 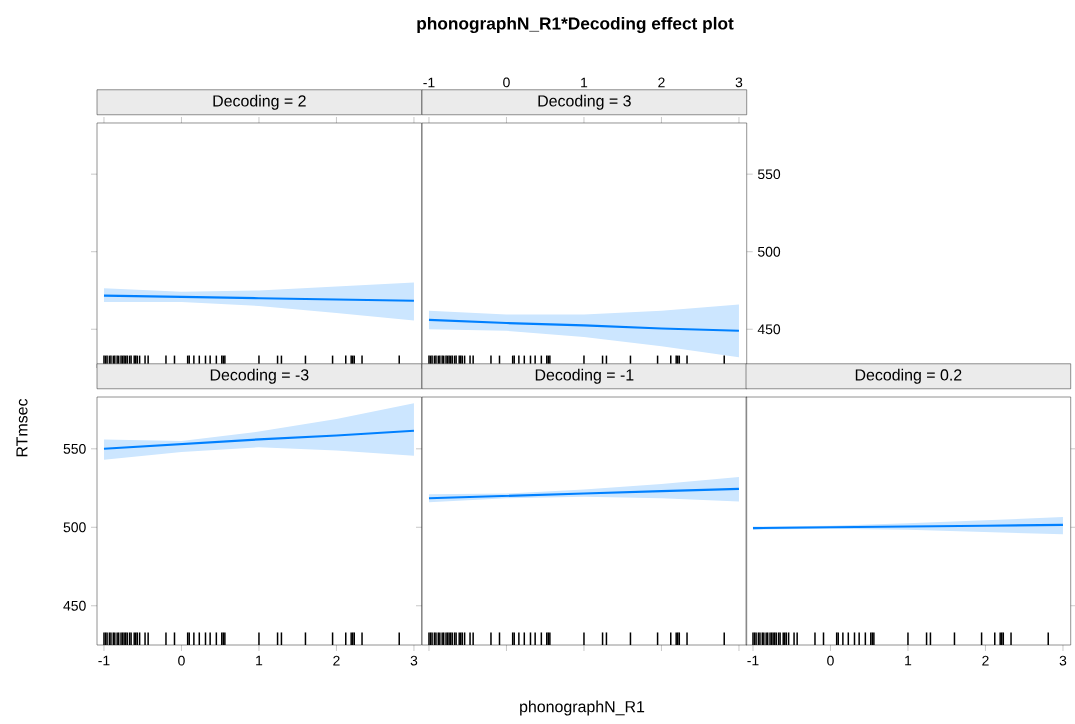 I want to click on chart-title: Decoding = 3, so click(x=584, y=102).